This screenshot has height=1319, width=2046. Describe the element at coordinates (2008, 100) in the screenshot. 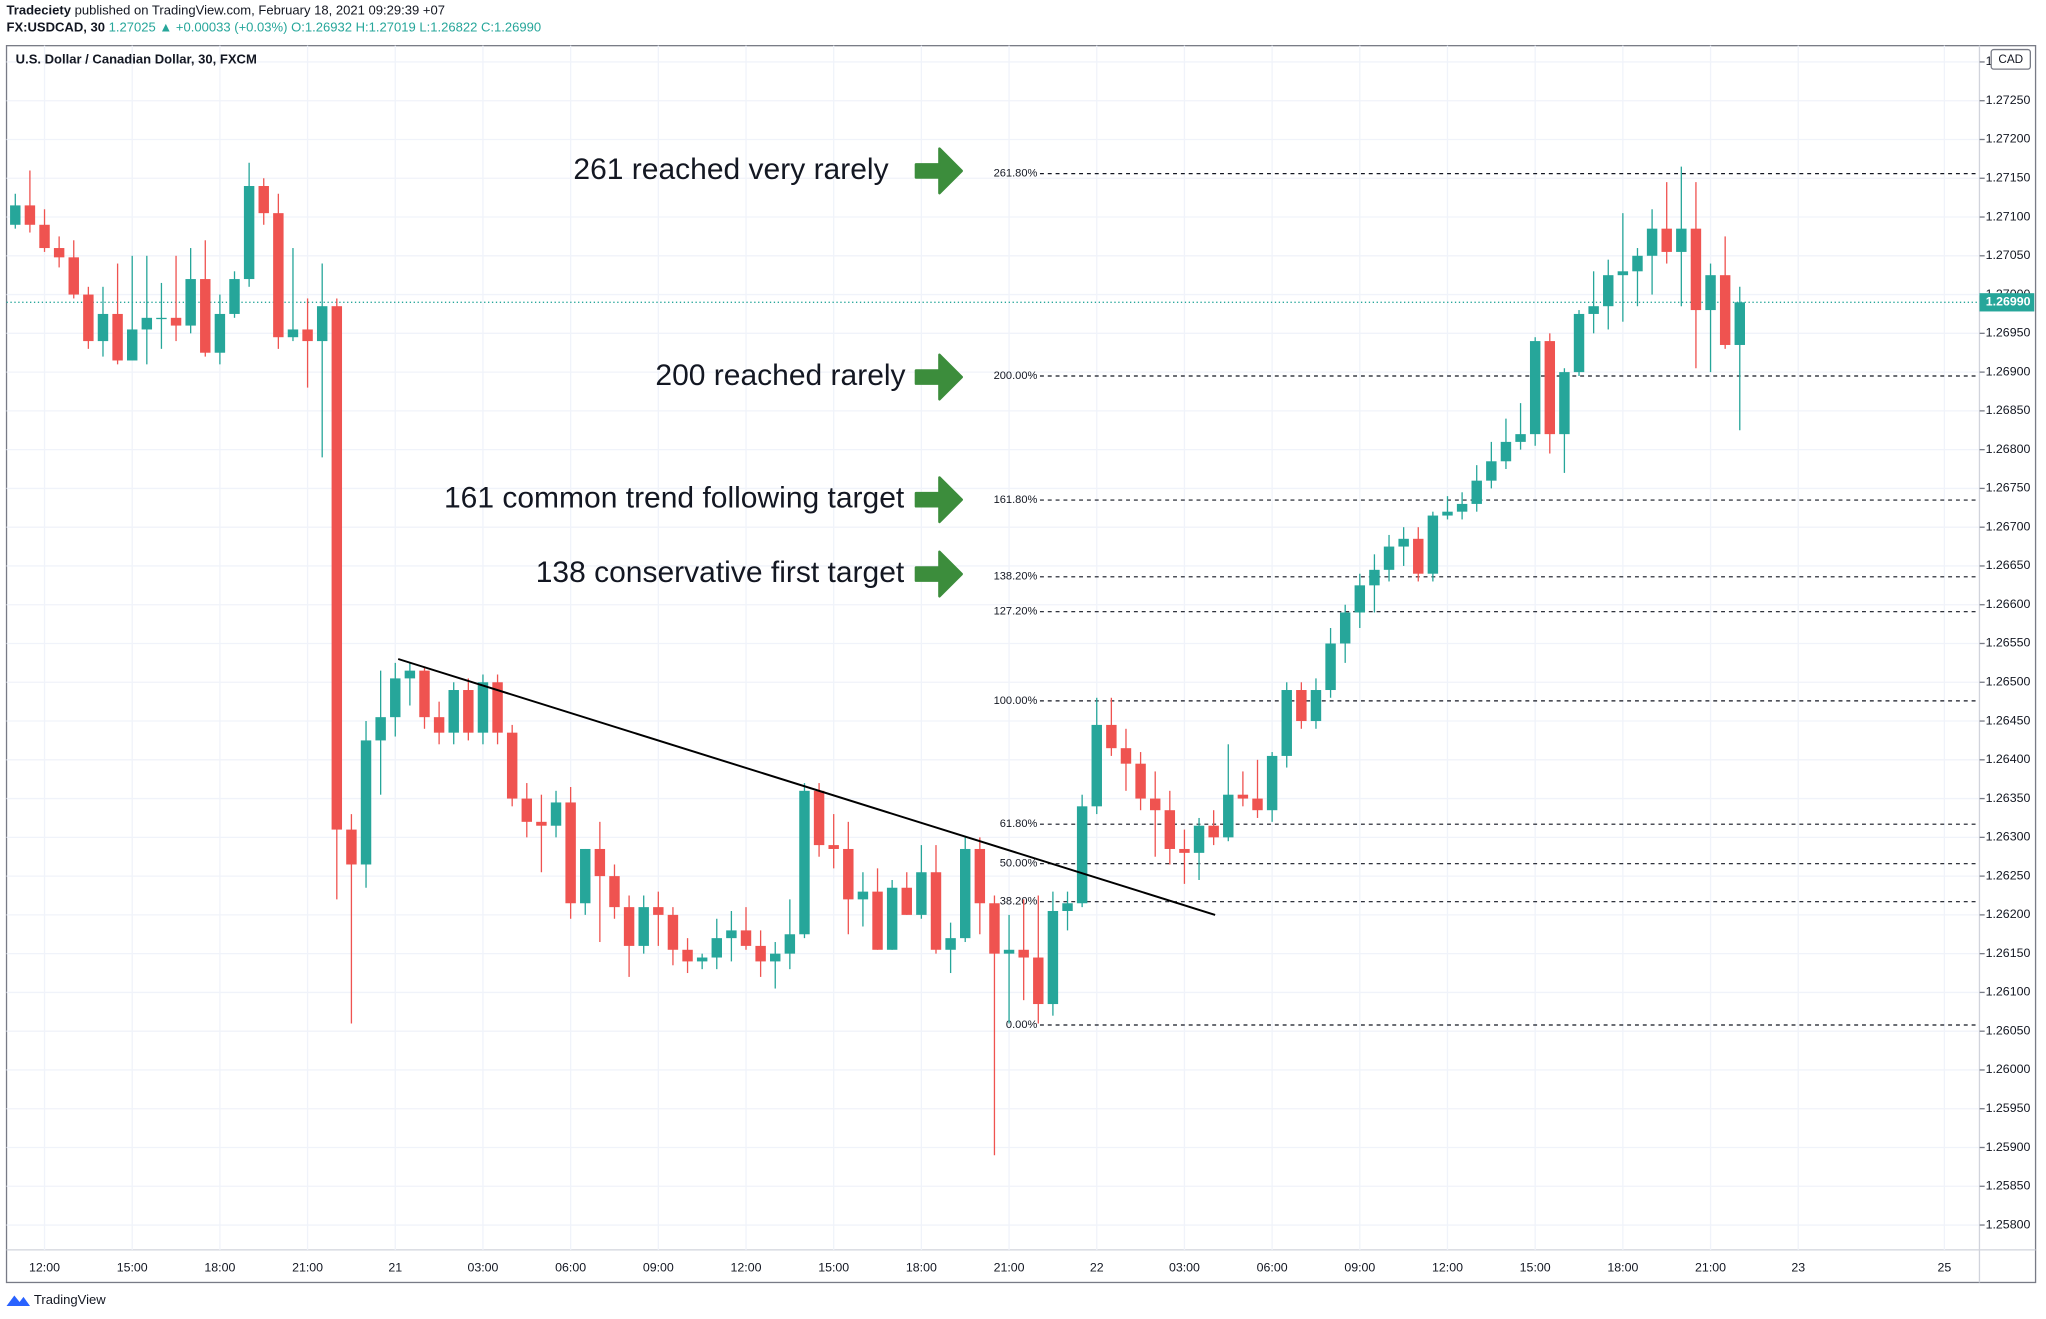

I see `y-tick-label: 1.27250` at that location.